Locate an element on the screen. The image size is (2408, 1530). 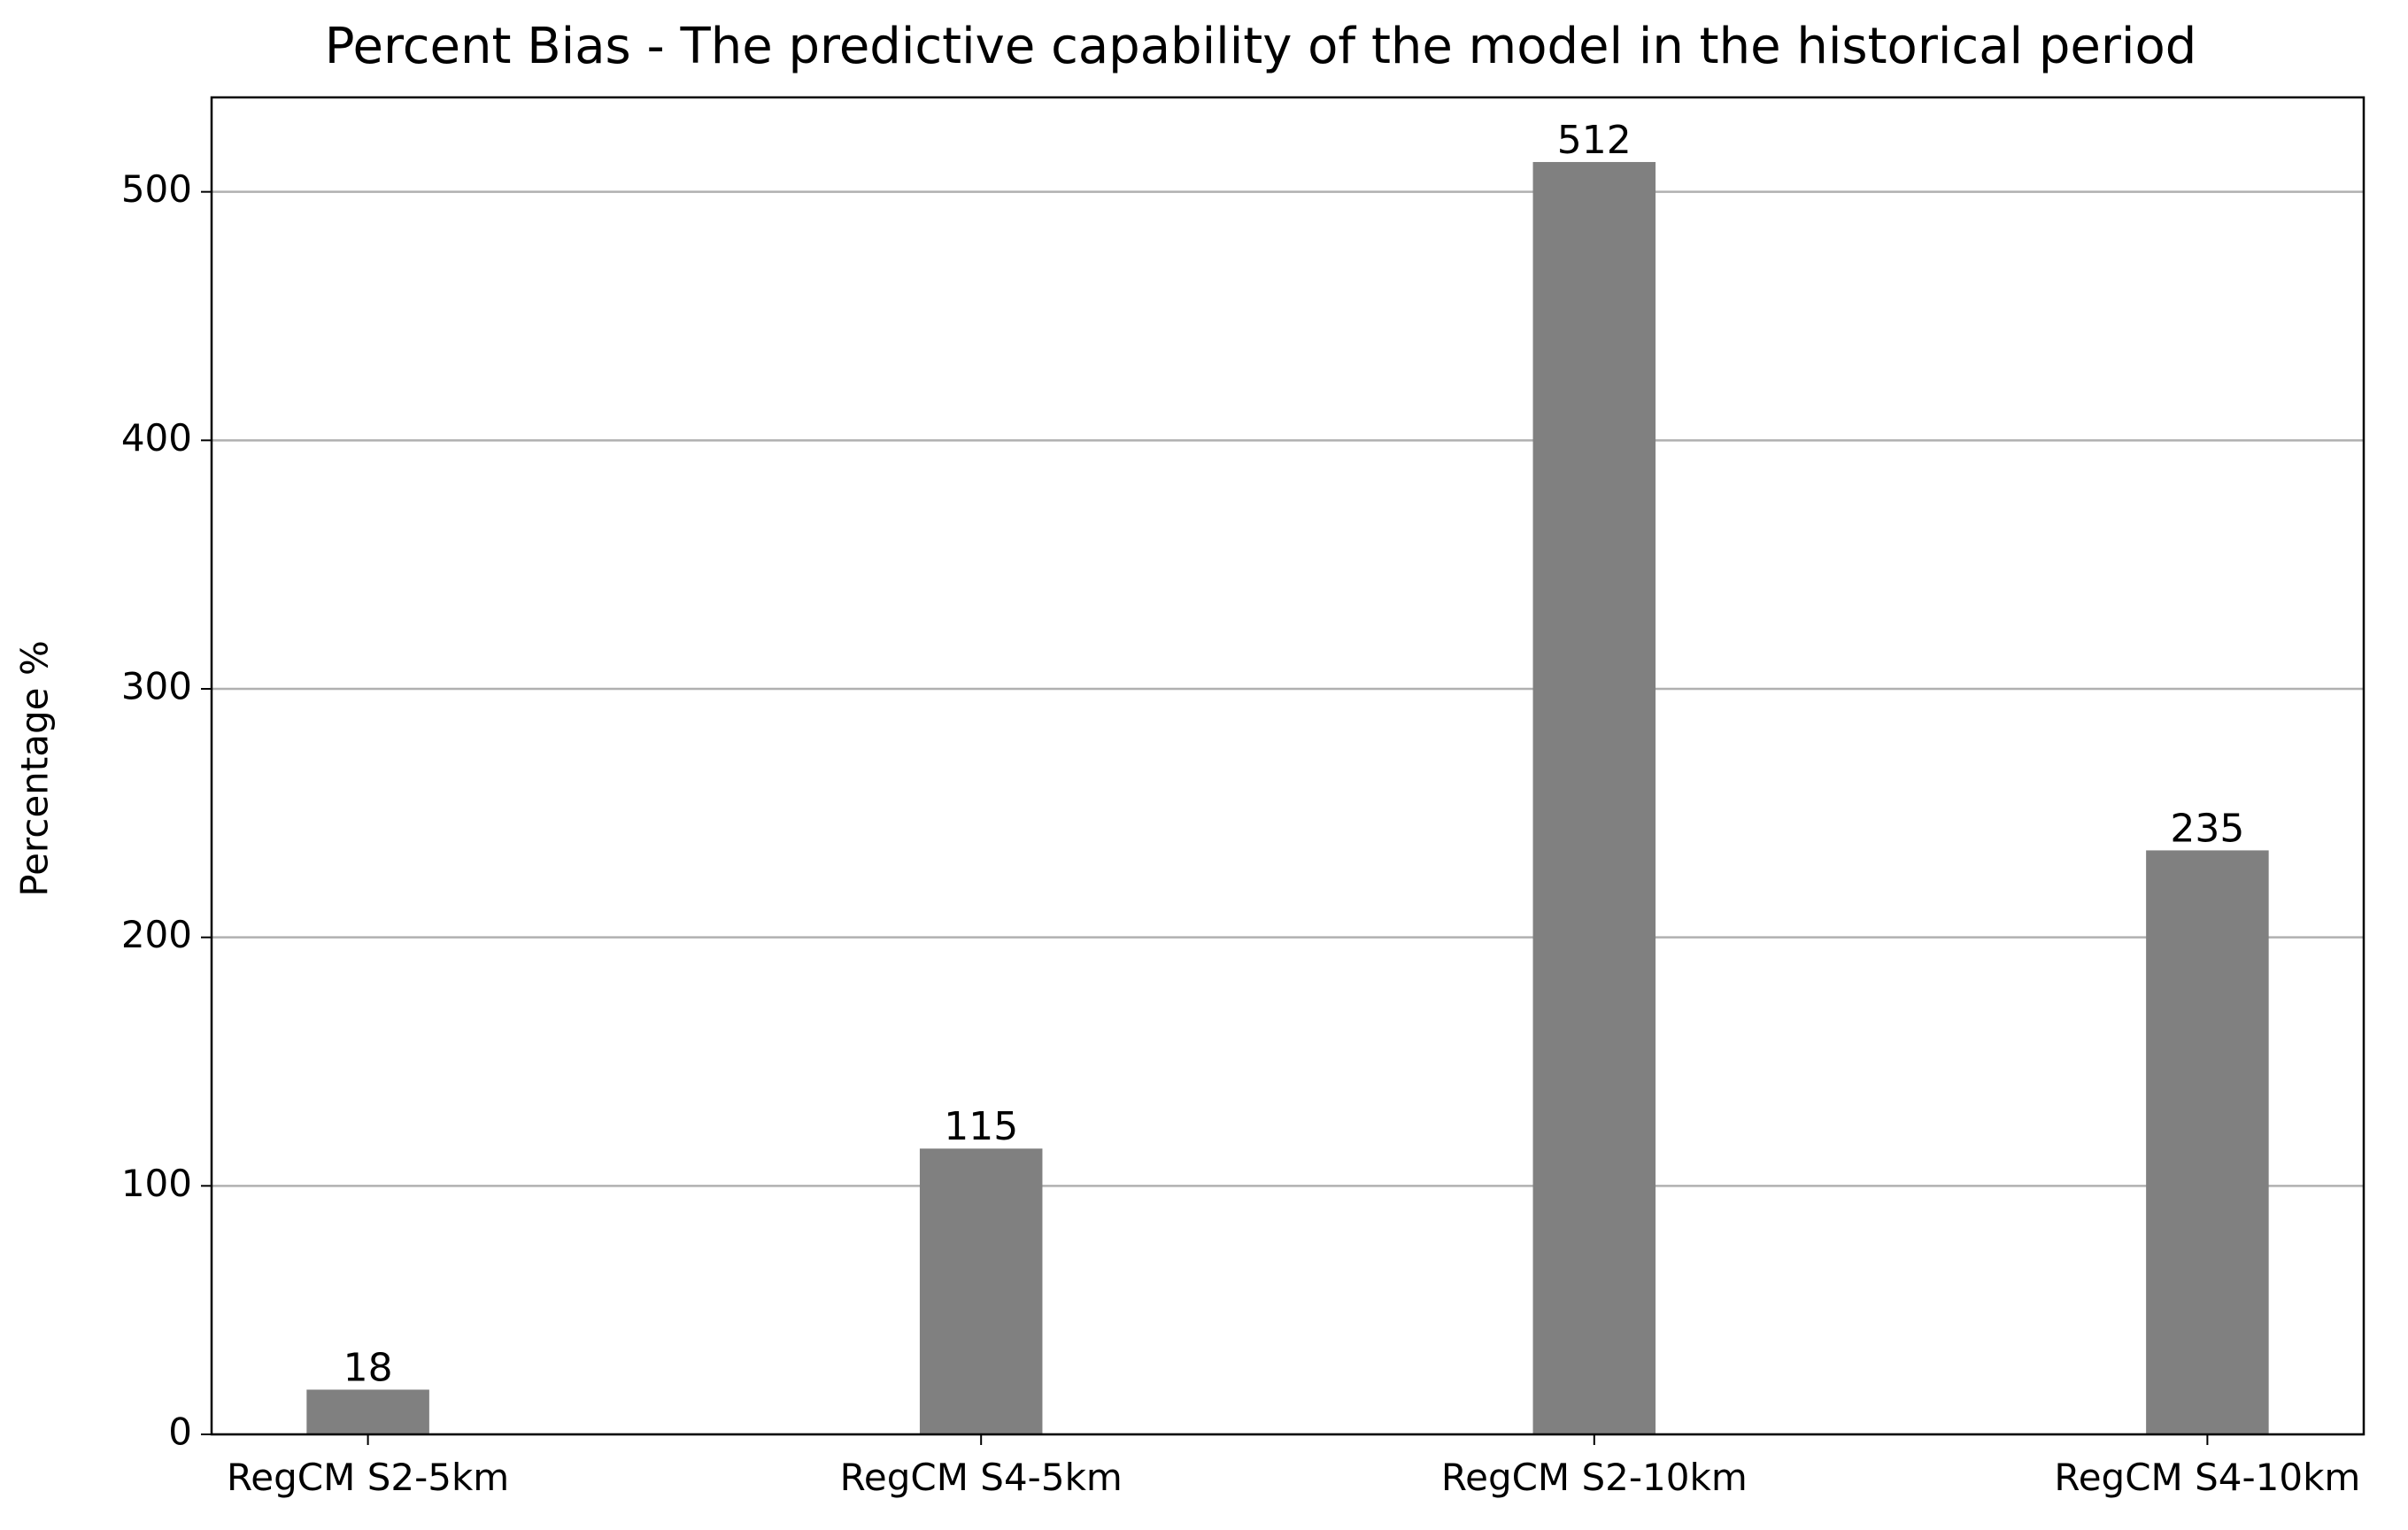
y-tick-label: 0 is located at coordinates (180, 1432).